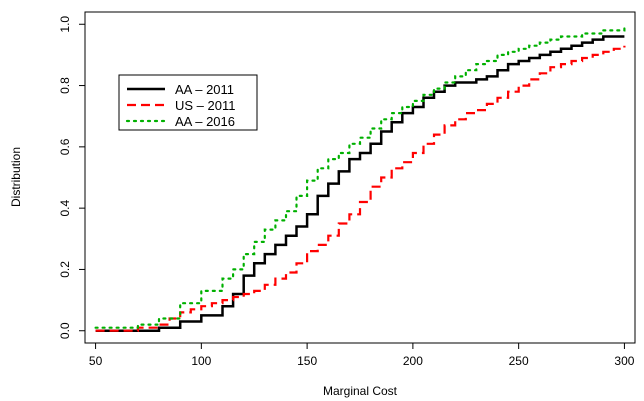 The image size is (644, 401). What do you see at coordinates (204, 89) in the screenshot?
I see `legend-label-1: AA – 2011` at bounding box center [204, 89].